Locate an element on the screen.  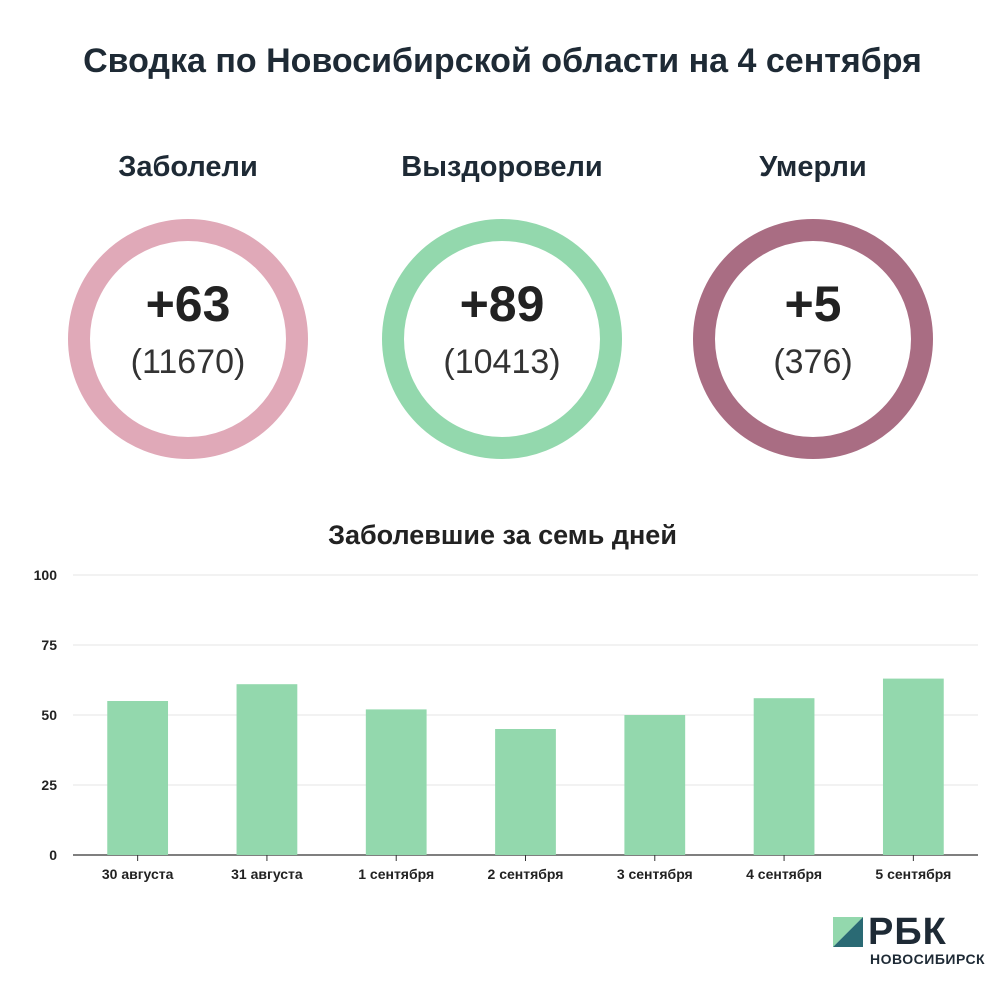
x-tick-label: 1 сентября is located at coordinates (396, 874).